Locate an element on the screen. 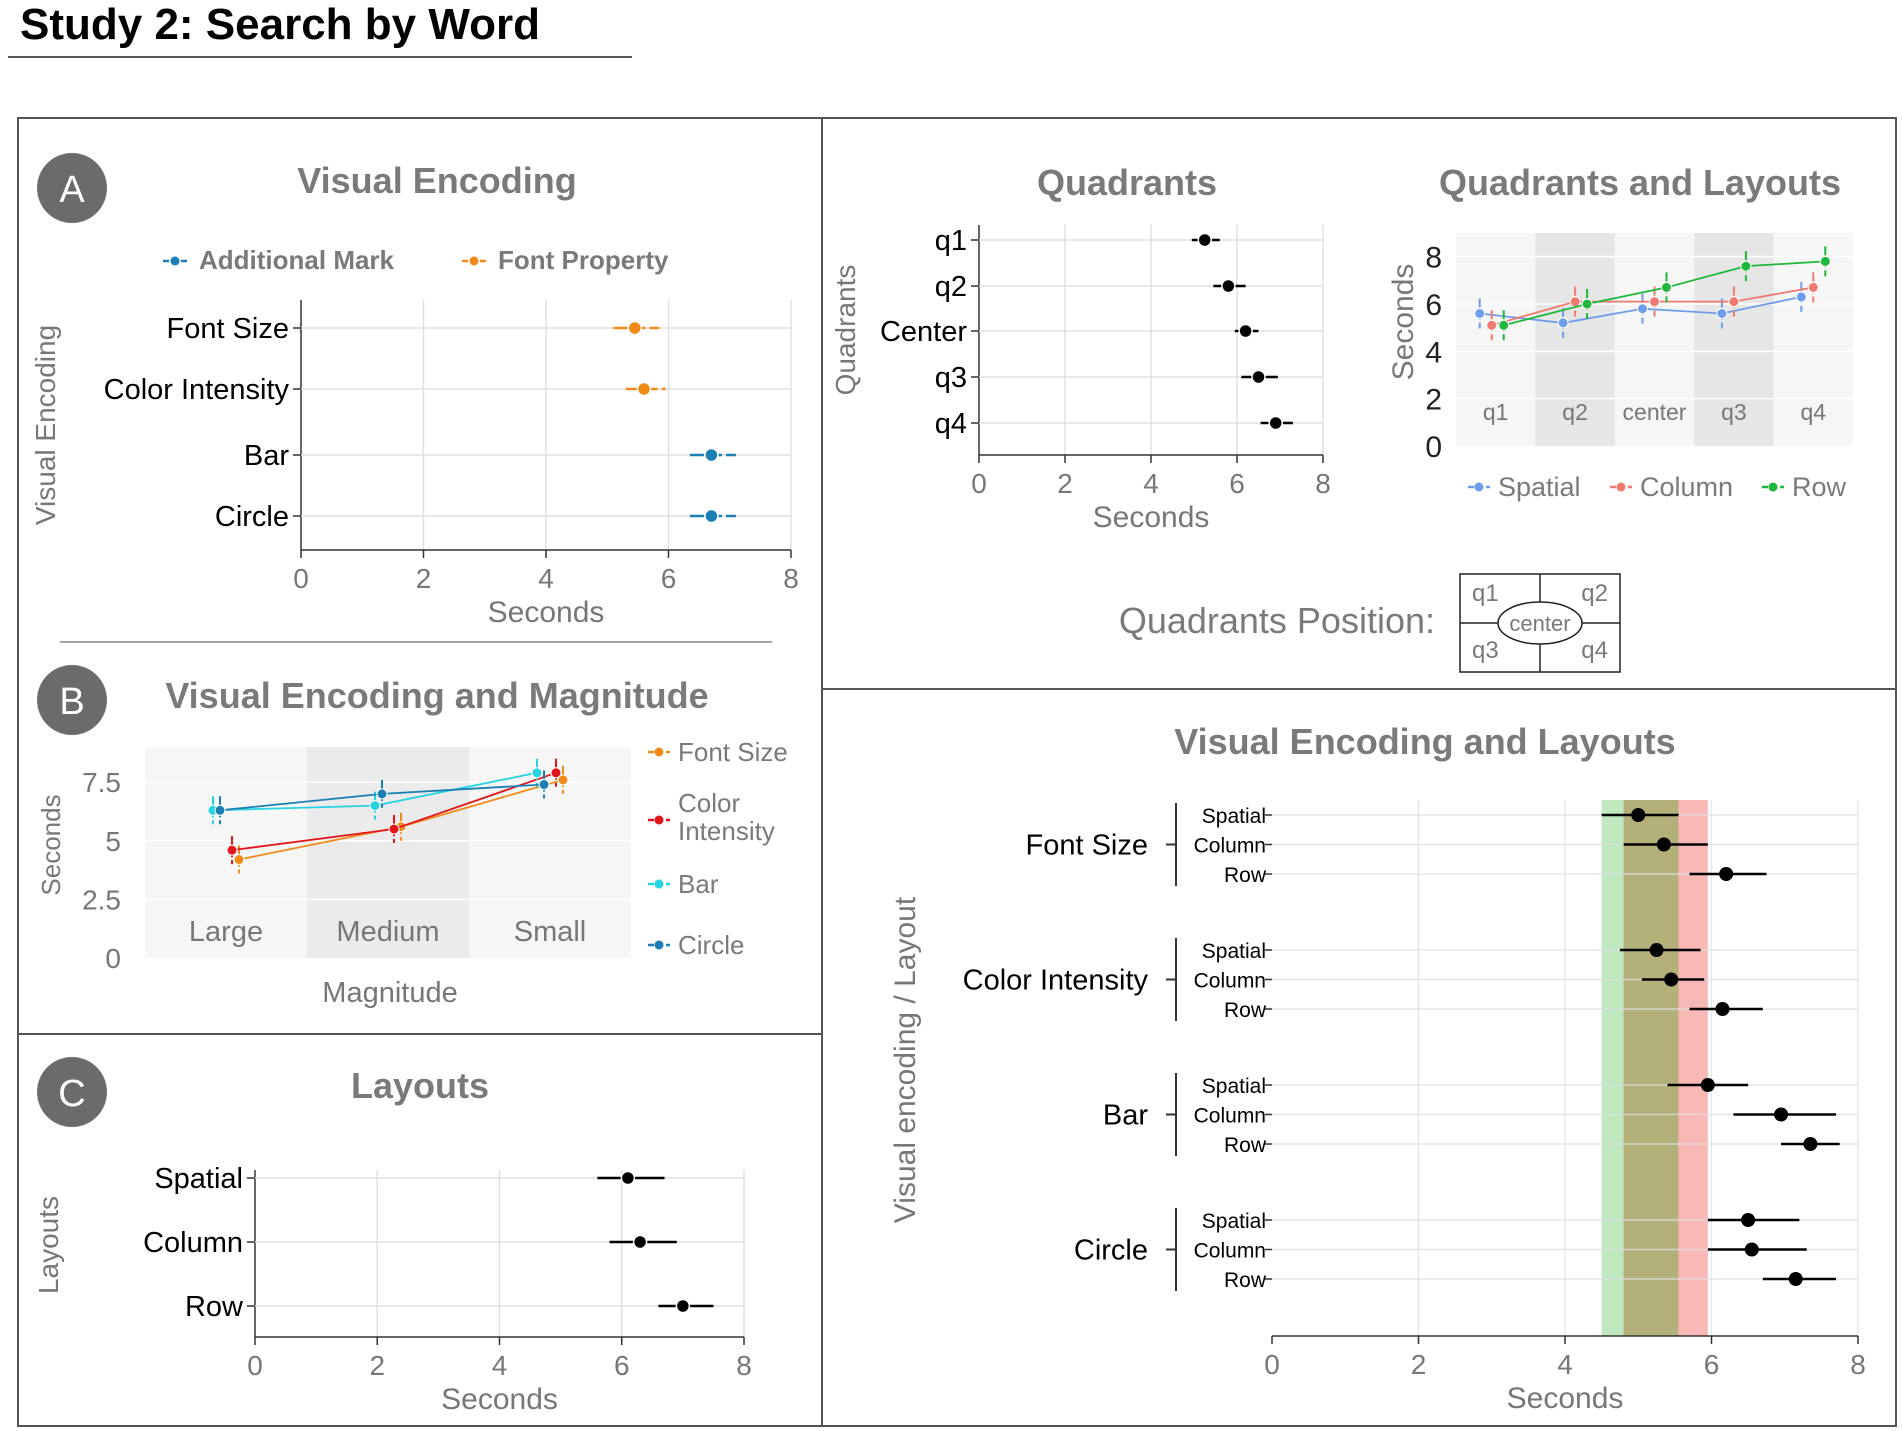 The height and width of the screenshot is (1431, 1902). panel-b-plot: 0 2.5 5 7.5 Large Medium Small Magnitude Seconds is located at coordinates (333, 878).